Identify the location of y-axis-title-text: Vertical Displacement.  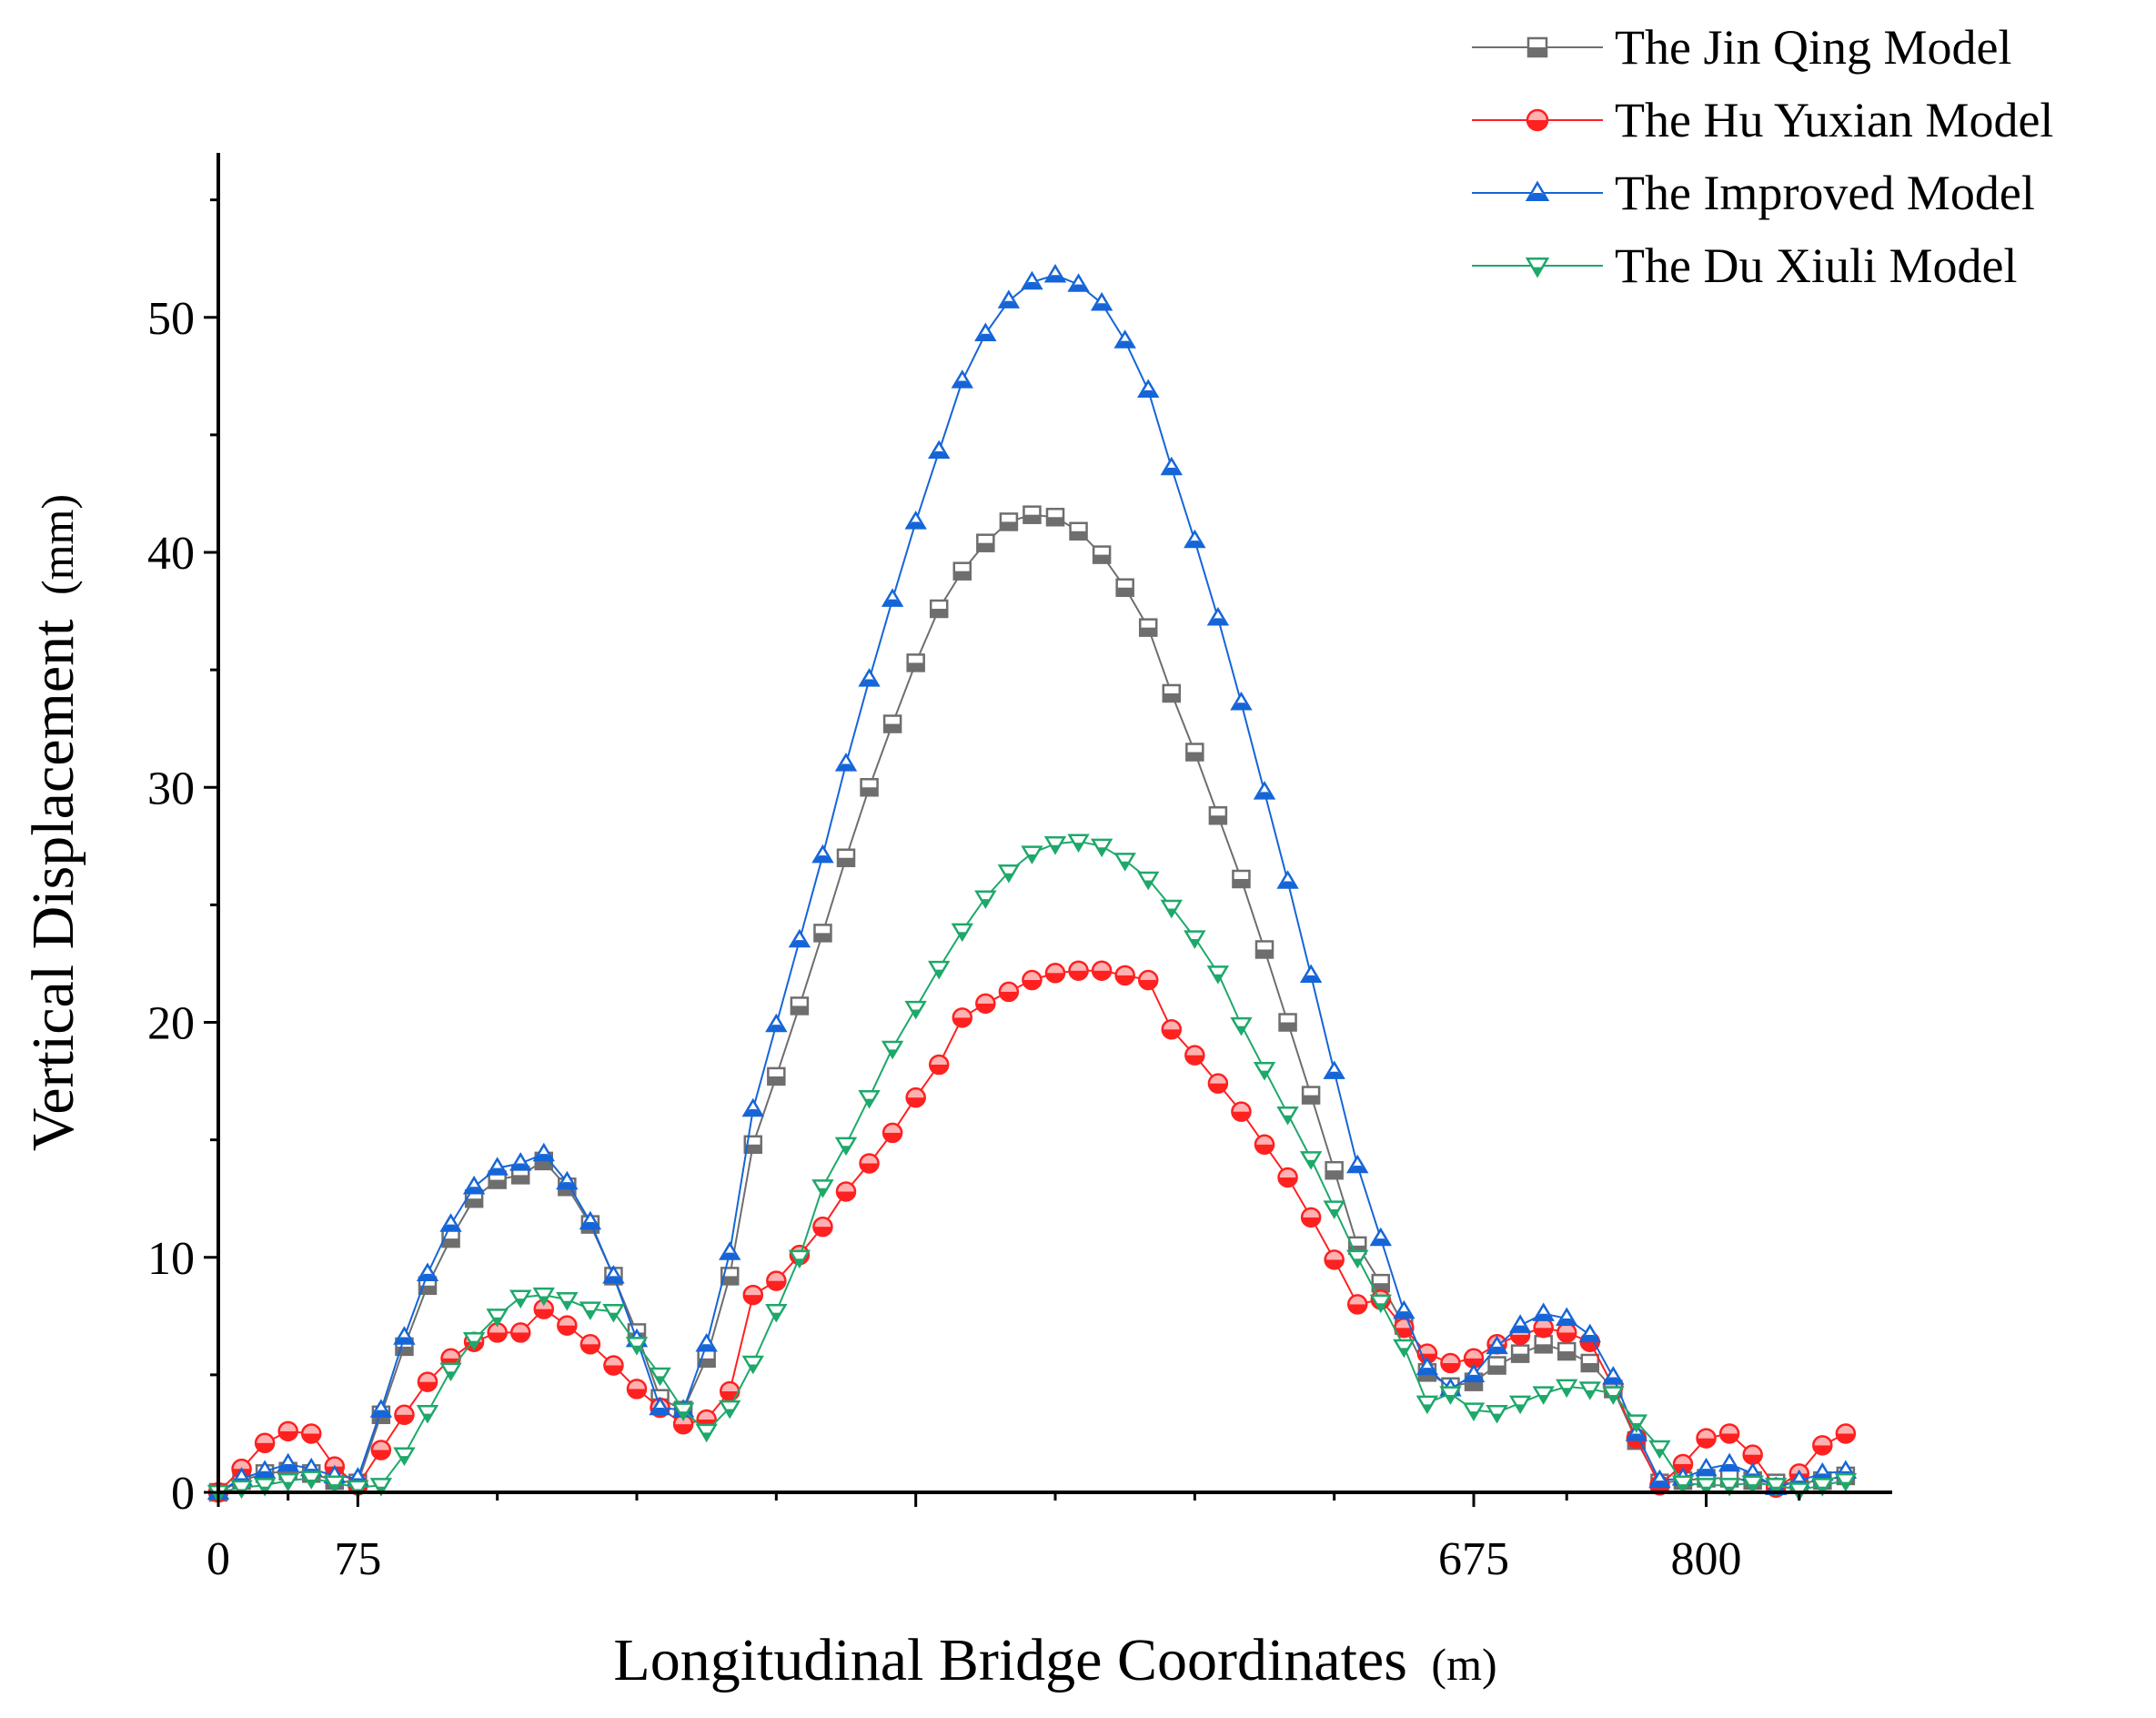
(53, 886).